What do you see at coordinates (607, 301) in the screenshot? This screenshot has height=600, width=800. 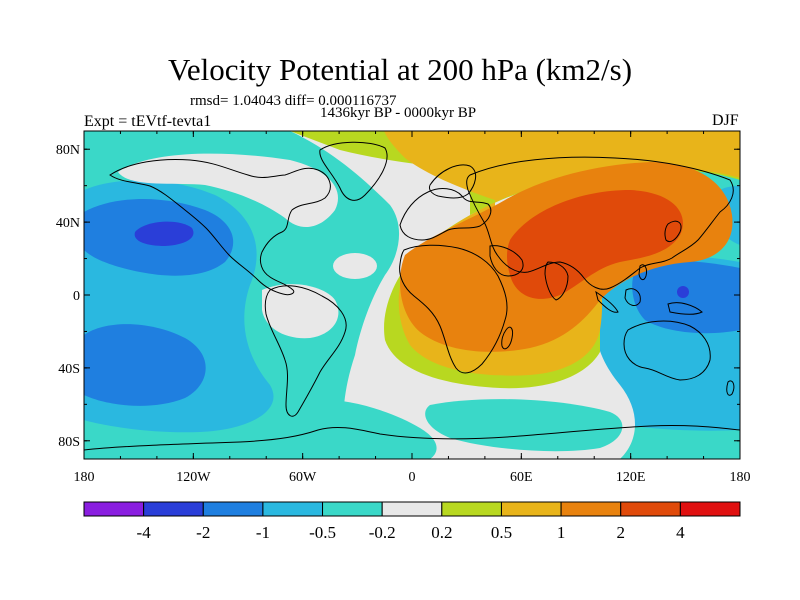 I see `coast-sumatra` at bounding box center [607, 301].